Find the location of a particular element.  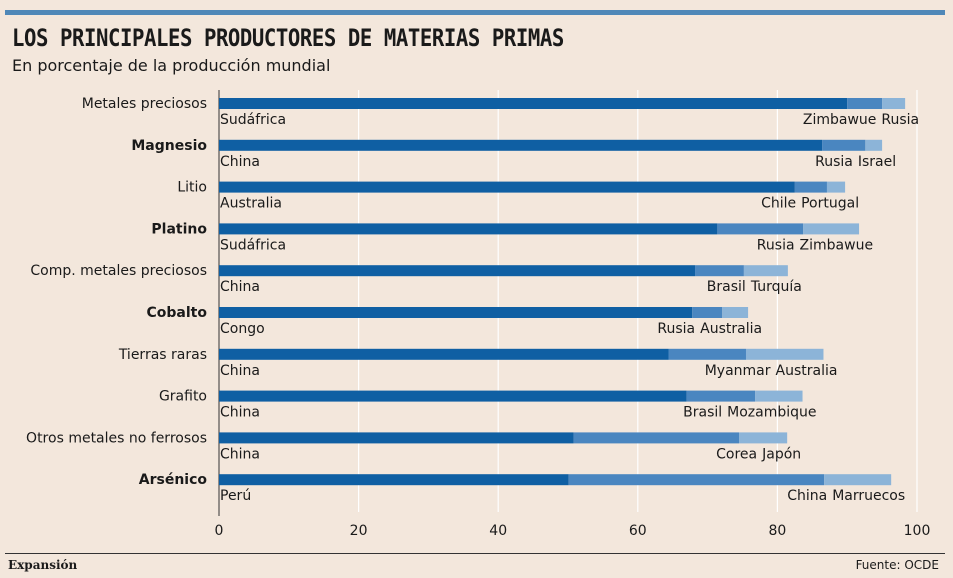

country-label: Chile is located at coordinates (778, 204).